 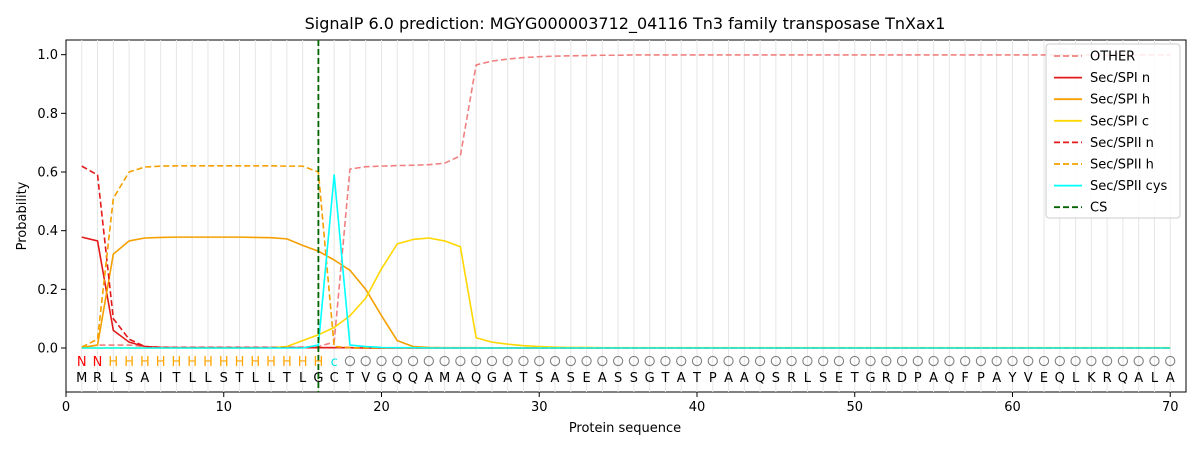 I want to click on sequence-letter: R, so click(x=886, y=378).